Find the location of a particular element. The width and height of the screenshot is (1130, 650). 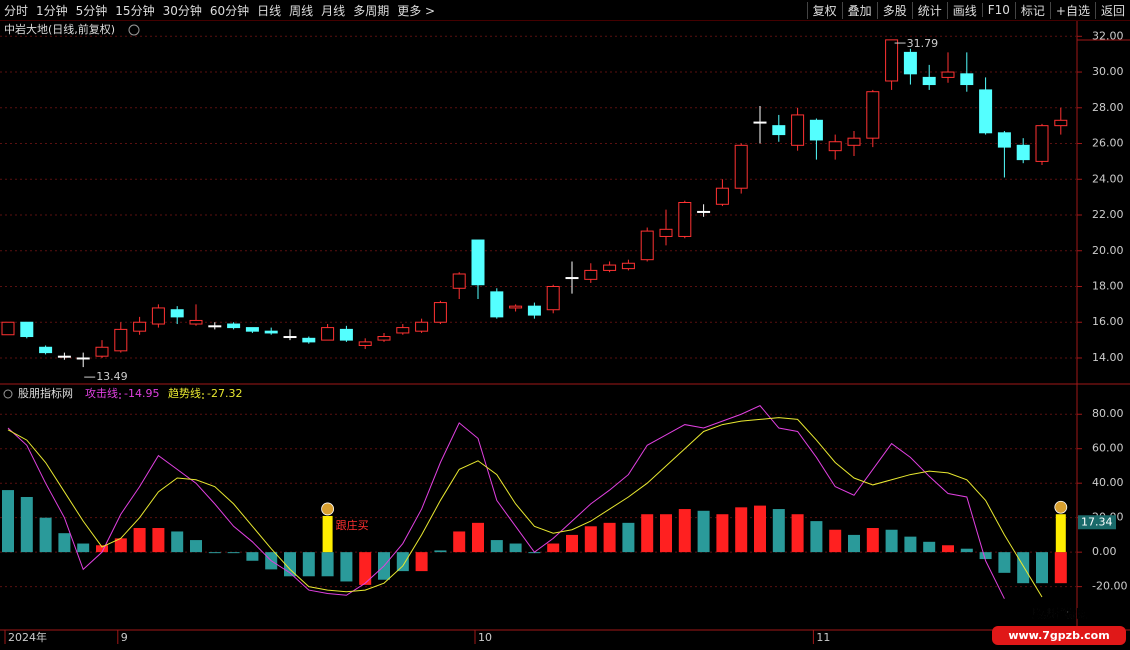

tool-button: 返回 is located at coordinates (1112, 10).